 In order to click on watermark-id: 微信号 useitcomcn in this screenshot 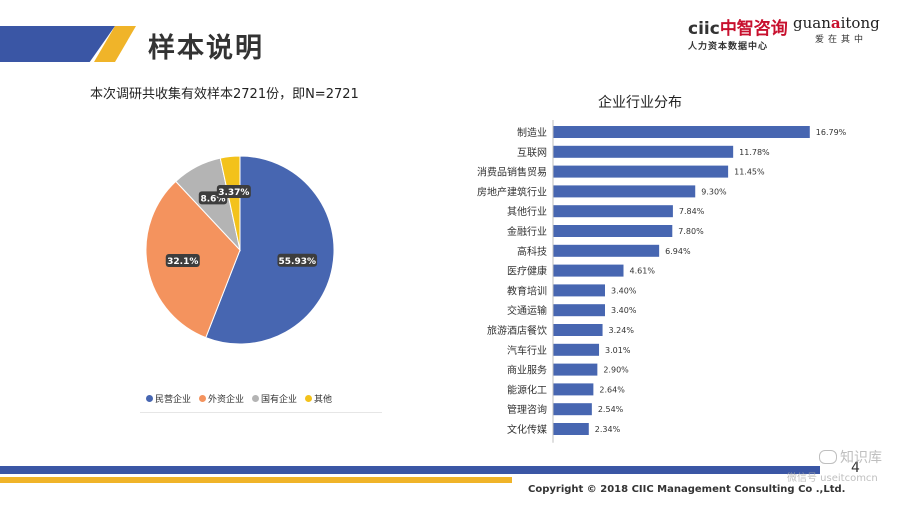, I will do `click(832, 478)`.